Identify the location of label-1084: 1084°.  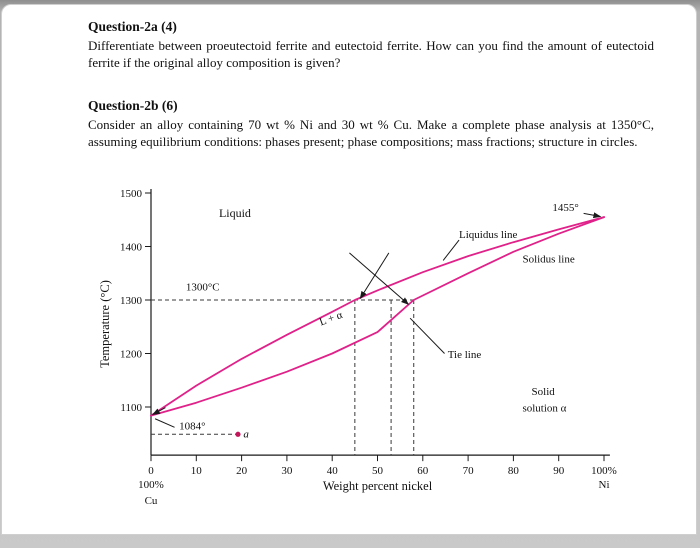
(192, 426).